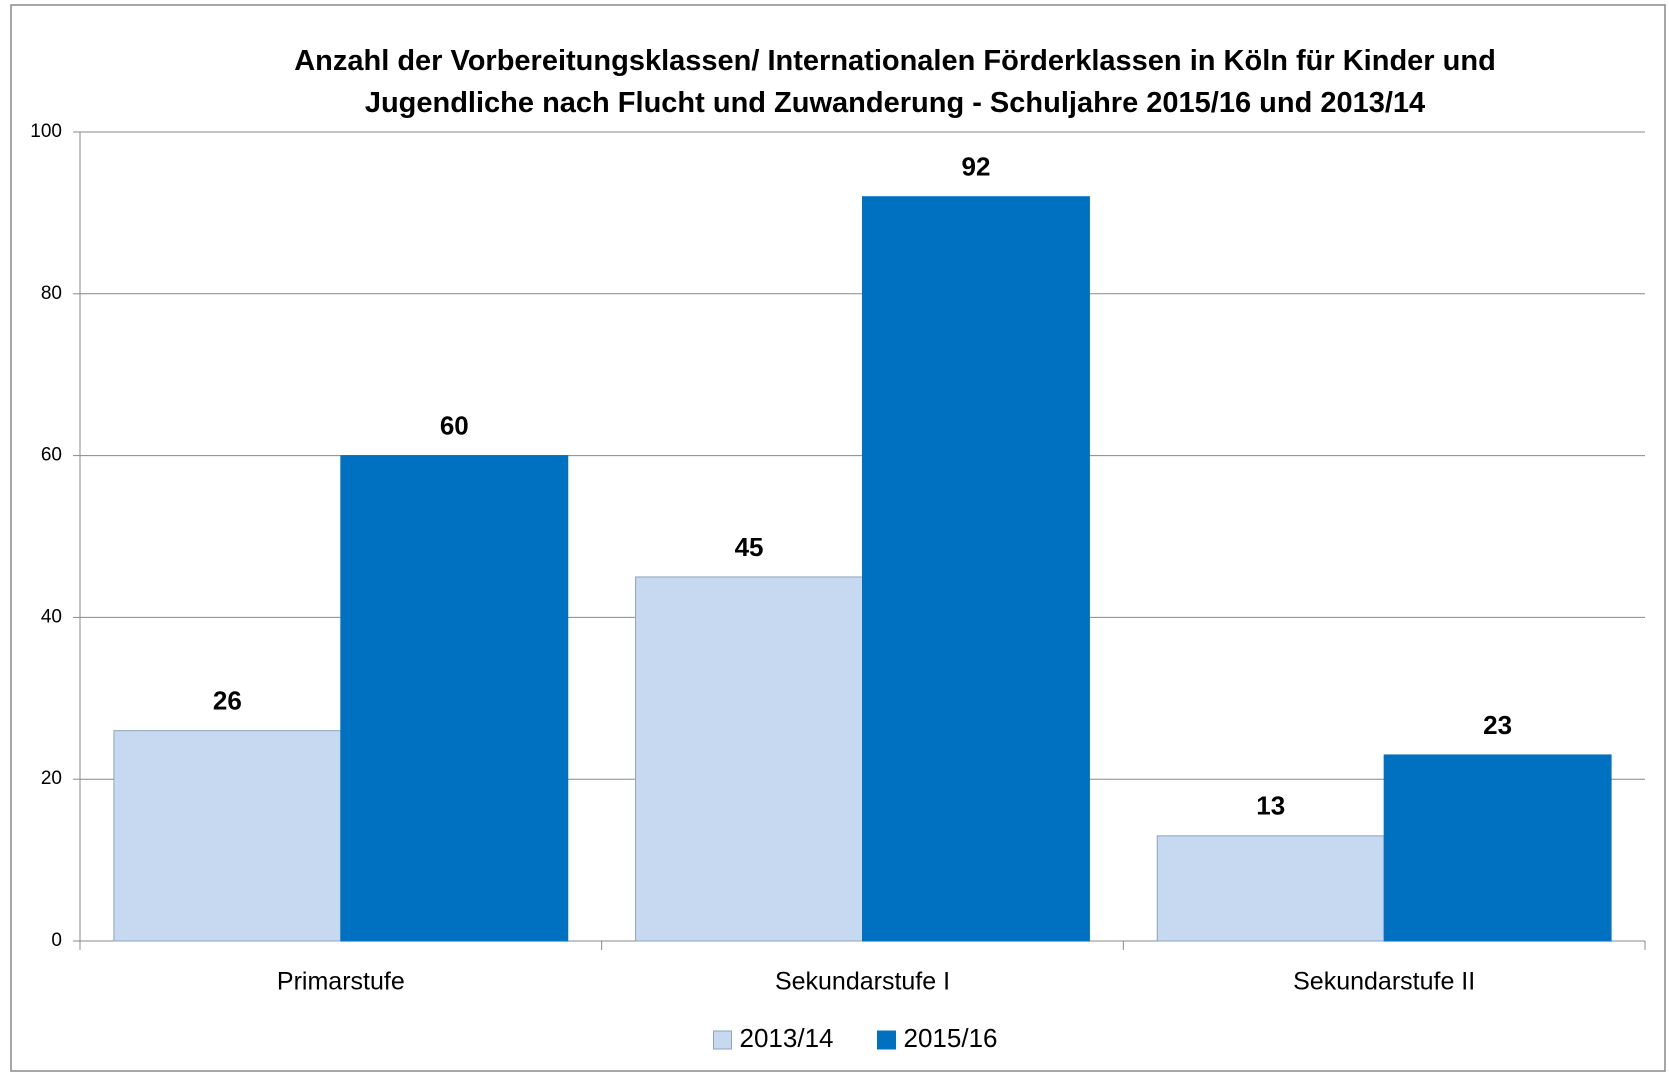 The image size is (1669, 1076). What do you see at coordinates (862, 982) in the screenshot?
I see `x-tick-label: Sekundarstufe I` at bounding box center [862, 982].